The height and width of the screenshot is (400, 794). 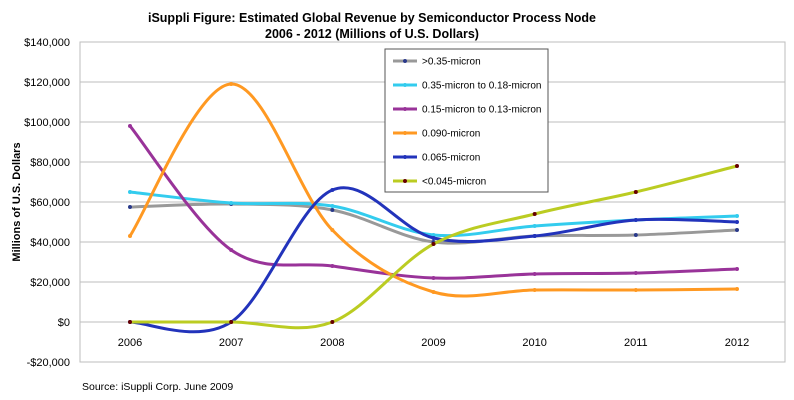 What do you see at coordinates (64, 323) in the screenshot?
I see `y-tick-label: $0` at bounding box center [64, 323].